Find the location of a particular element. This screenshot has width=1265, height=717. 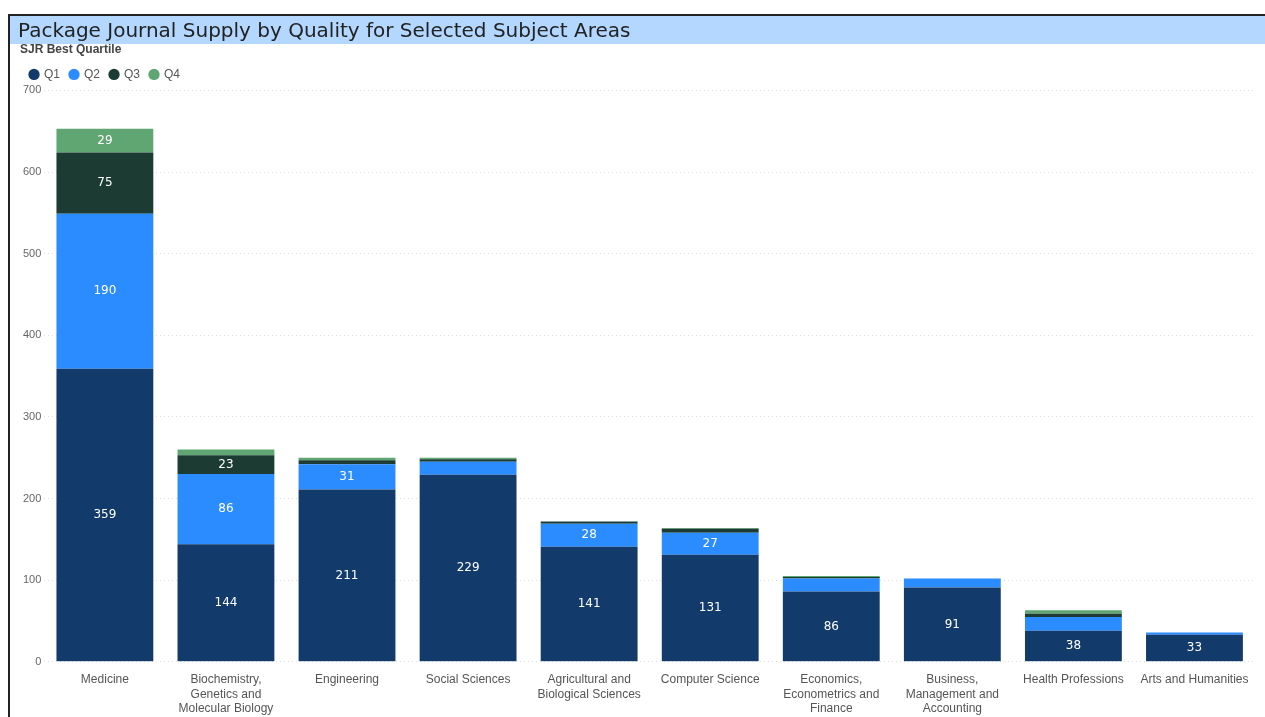

data-label: 141 is located at coordinates (589, 603).